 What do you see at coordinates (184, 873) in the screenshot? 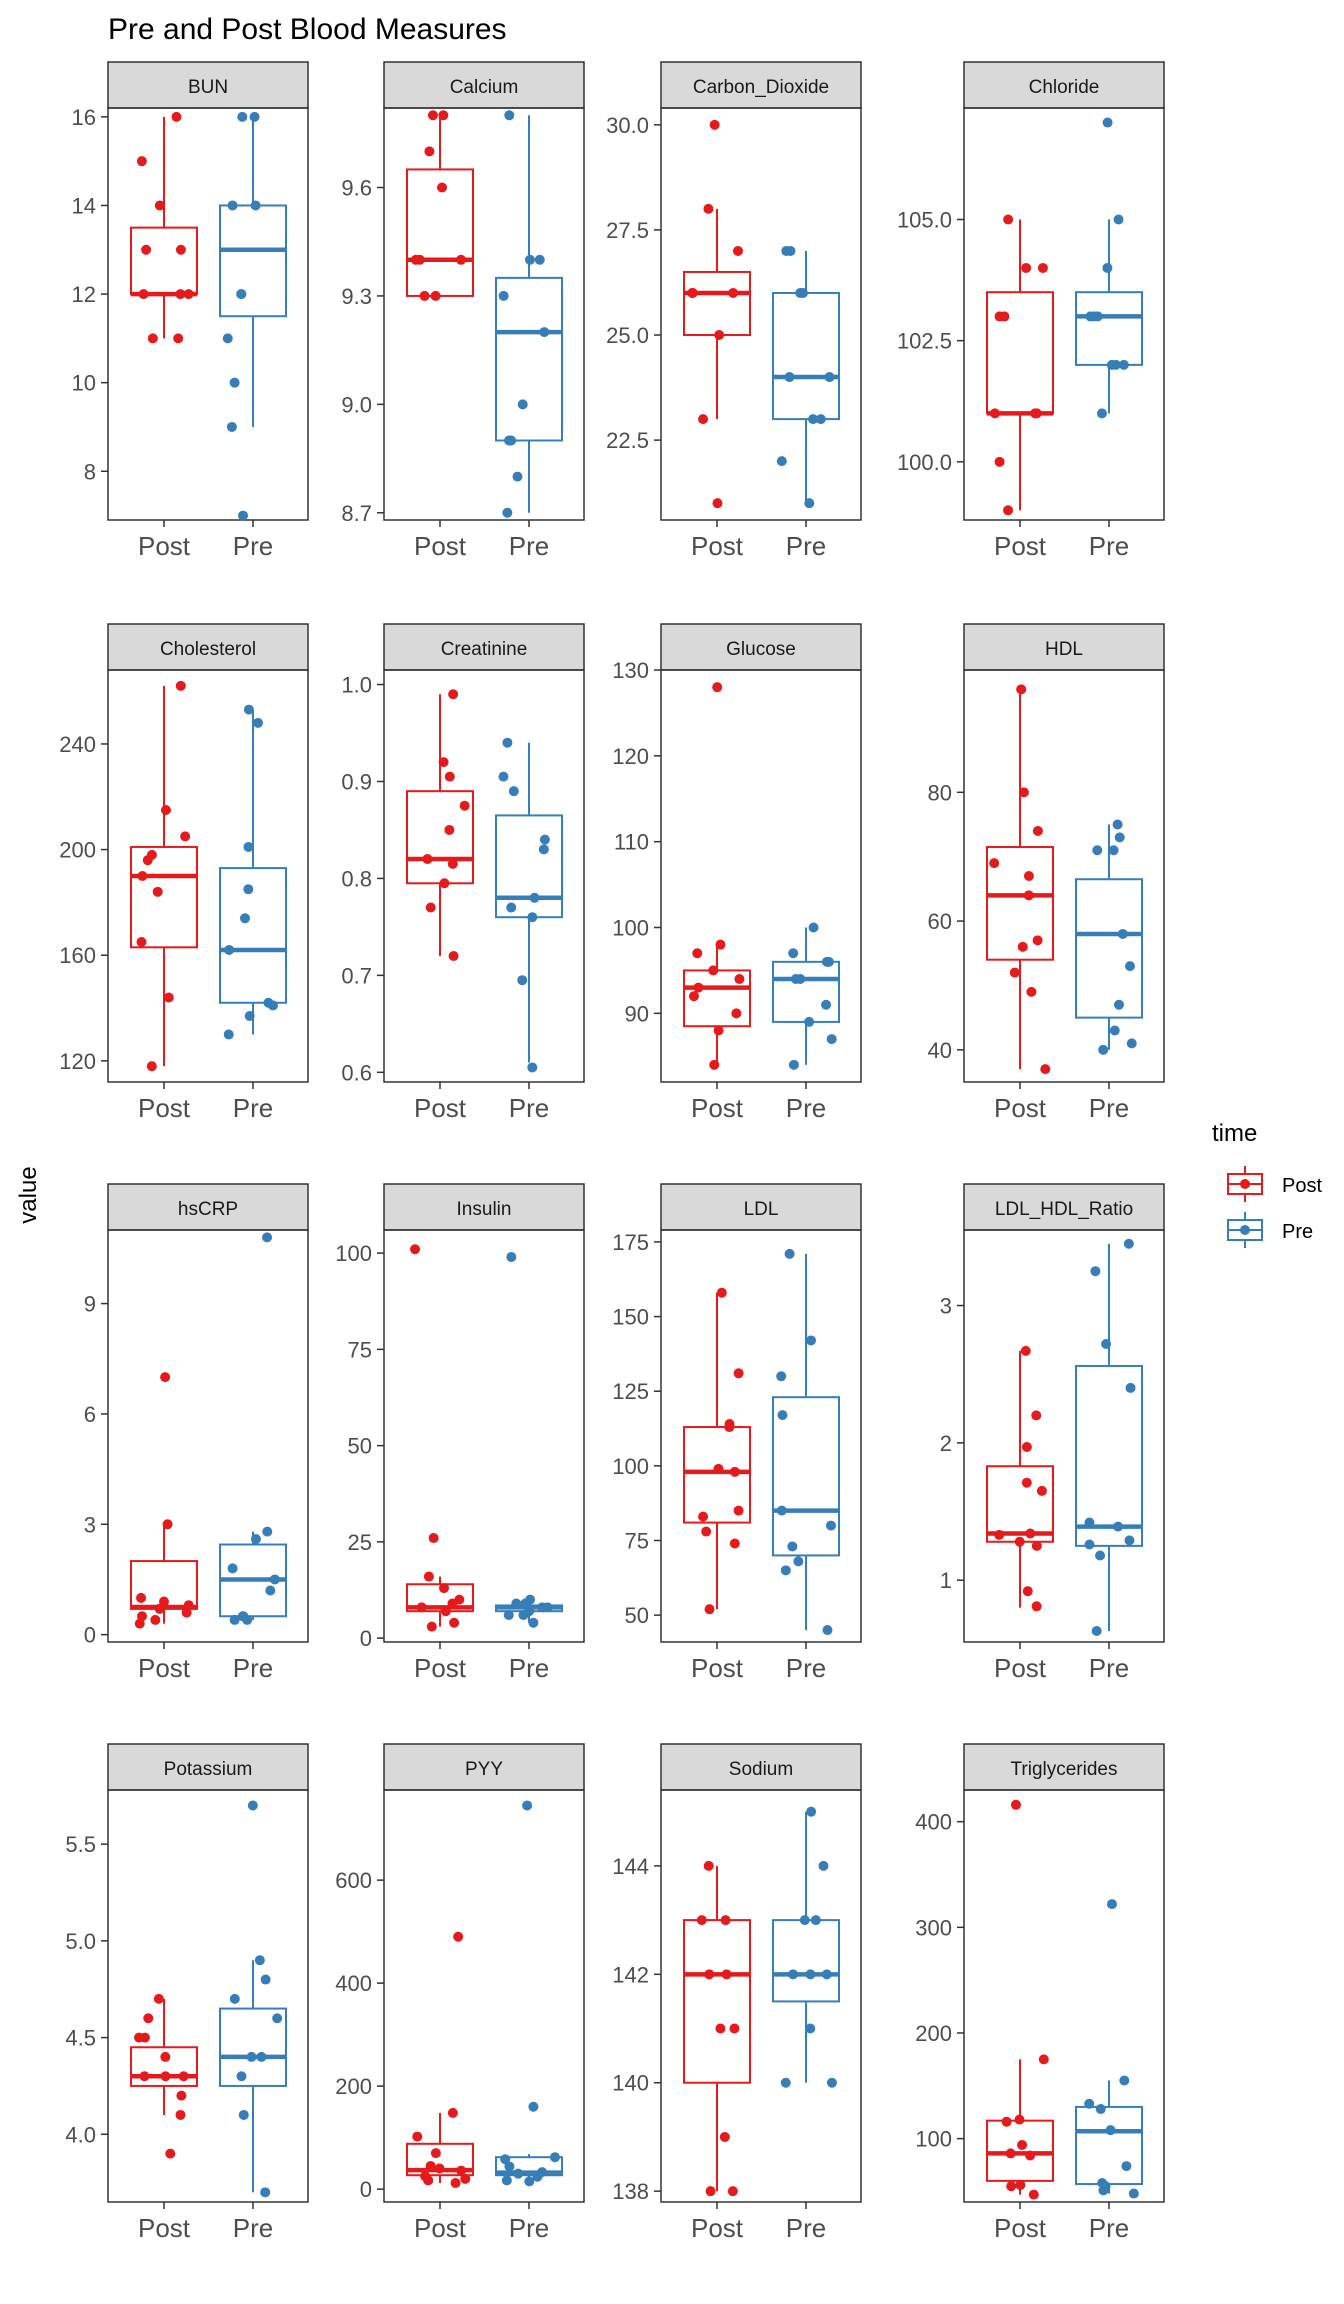
I see `panel-cholesterol: Cholesterol 120 160 200 240 Post Pre` at bounding box center [184, 873].